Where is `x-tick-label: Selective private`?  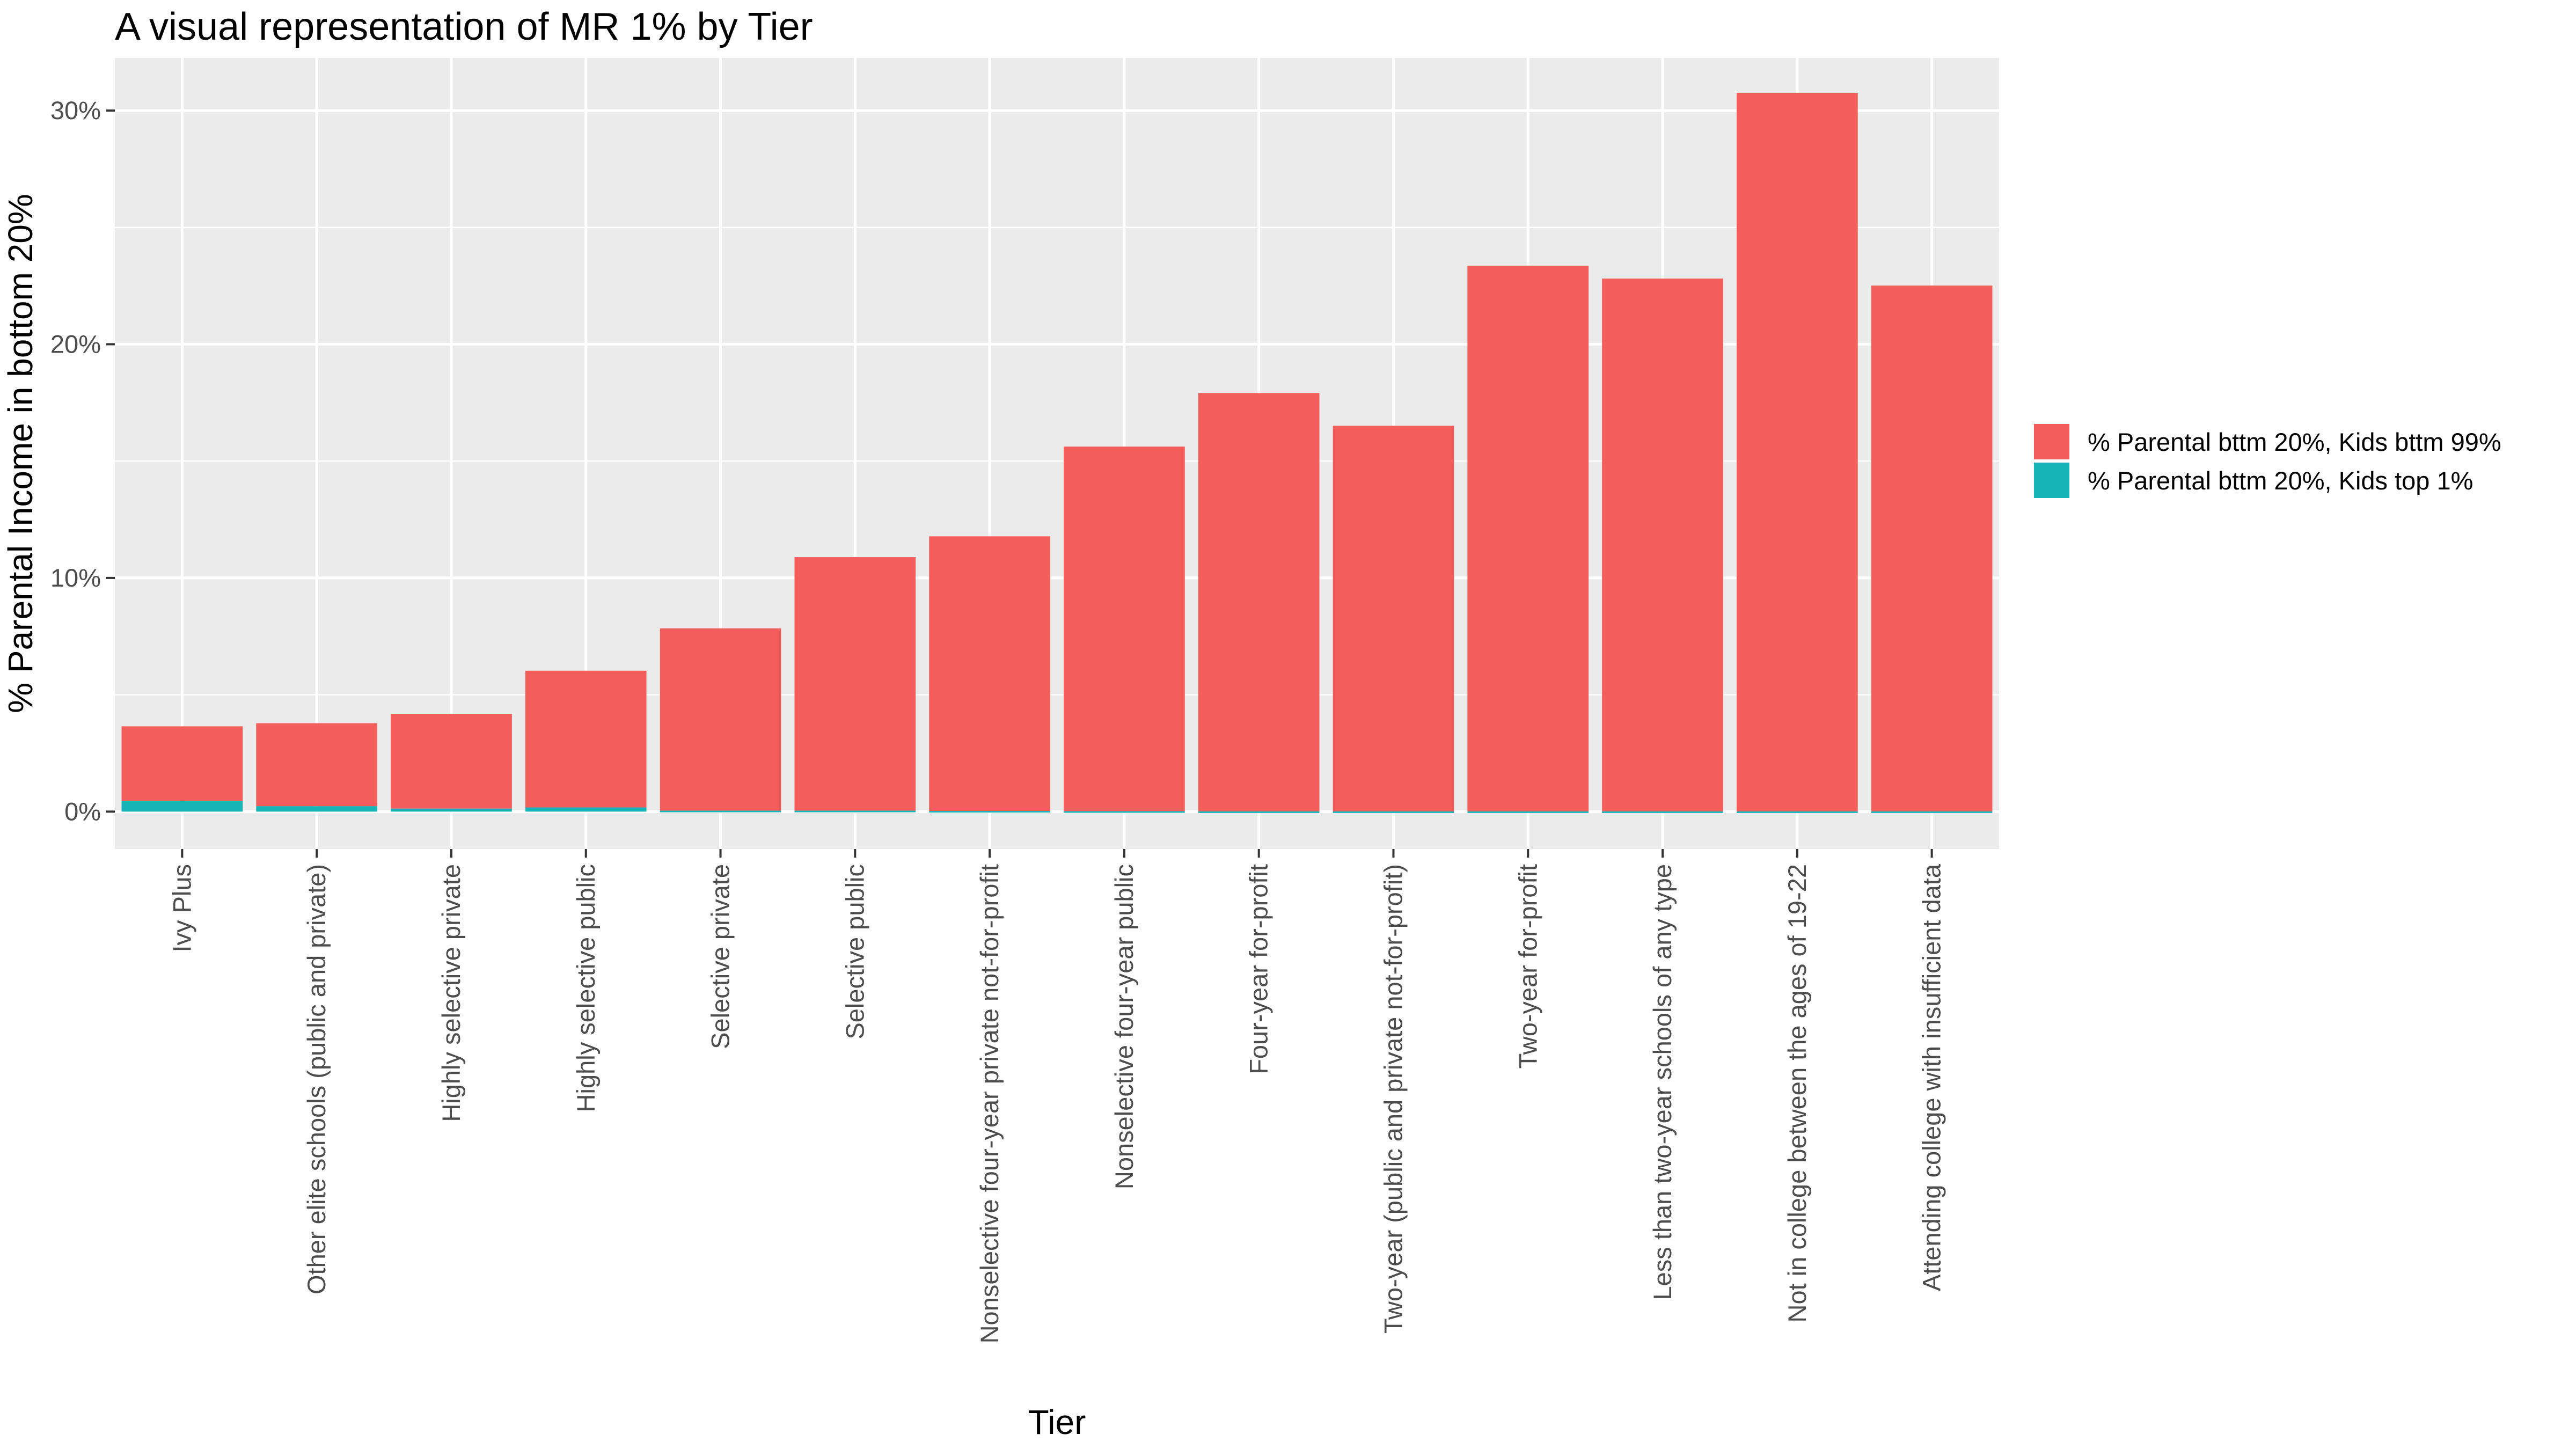 x-tick-label: Selective private is located at coordinates (720, 956).